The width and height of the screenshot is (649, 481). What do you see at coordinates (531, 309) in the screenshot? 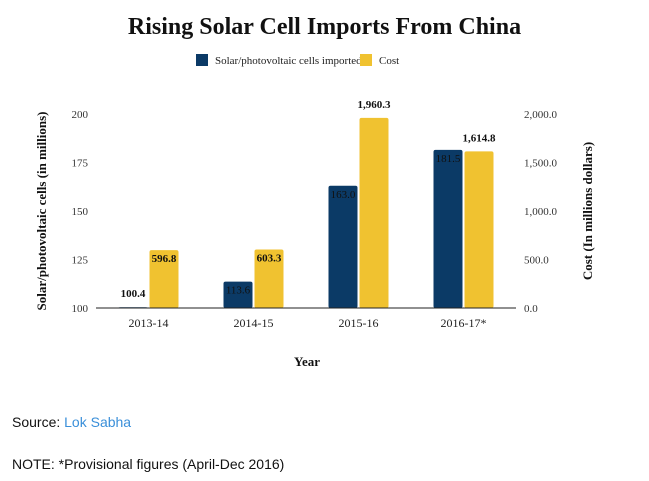
I see `y2-tick-label: 0.0` at bounding box center [531, 309].